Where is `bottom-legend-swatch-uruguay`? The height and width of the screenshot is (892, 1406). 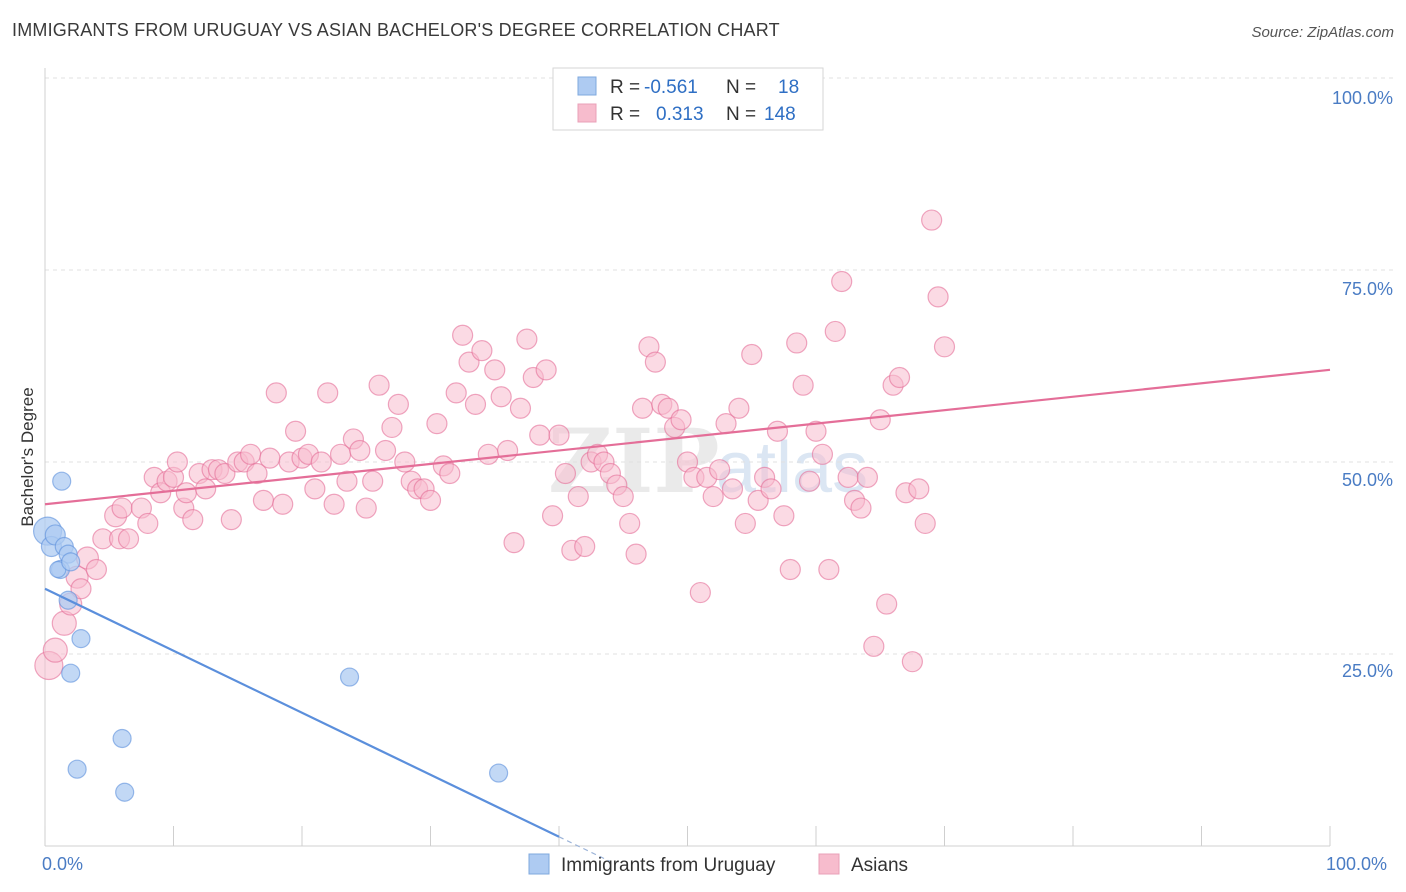 bottom-legend-swatch-uruguay is located at coordinates (539, 864).